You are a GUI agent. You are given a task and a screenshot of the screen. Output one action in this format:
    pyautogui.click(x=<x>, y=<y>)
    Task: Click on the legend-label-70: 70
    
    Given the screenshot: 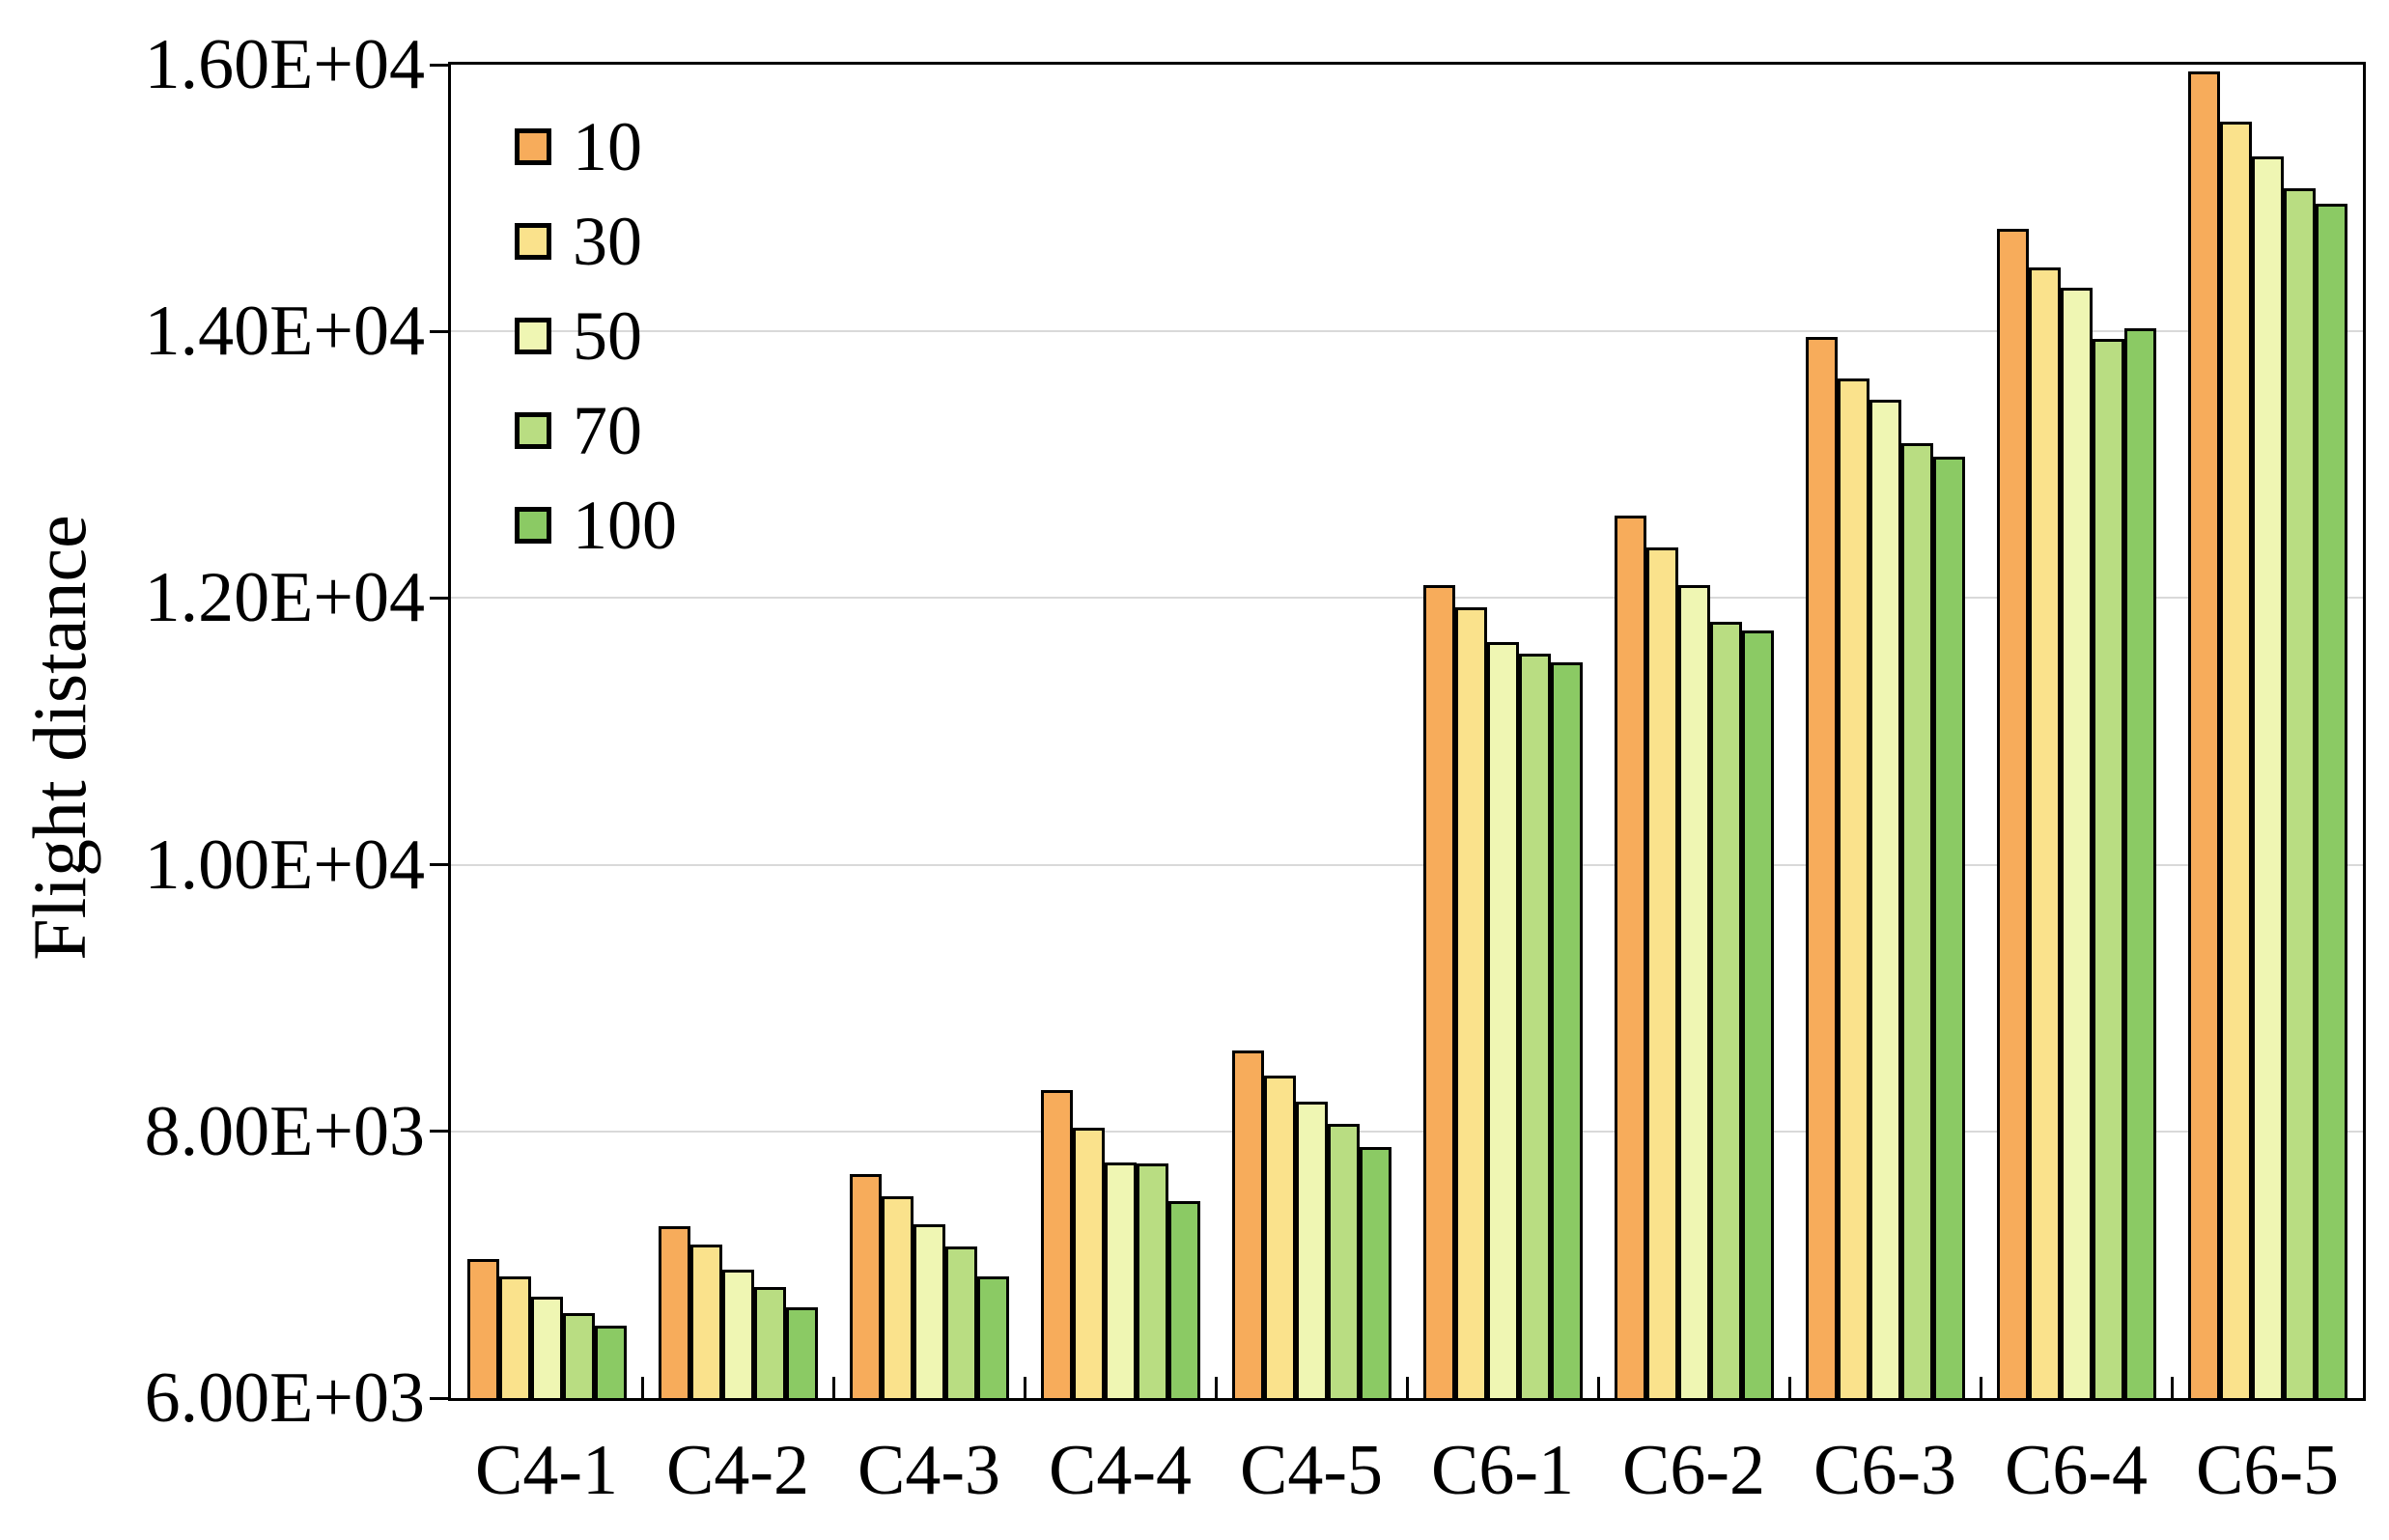 What is the action you would take?
    pyautogui.click(x=608, y=431)
    